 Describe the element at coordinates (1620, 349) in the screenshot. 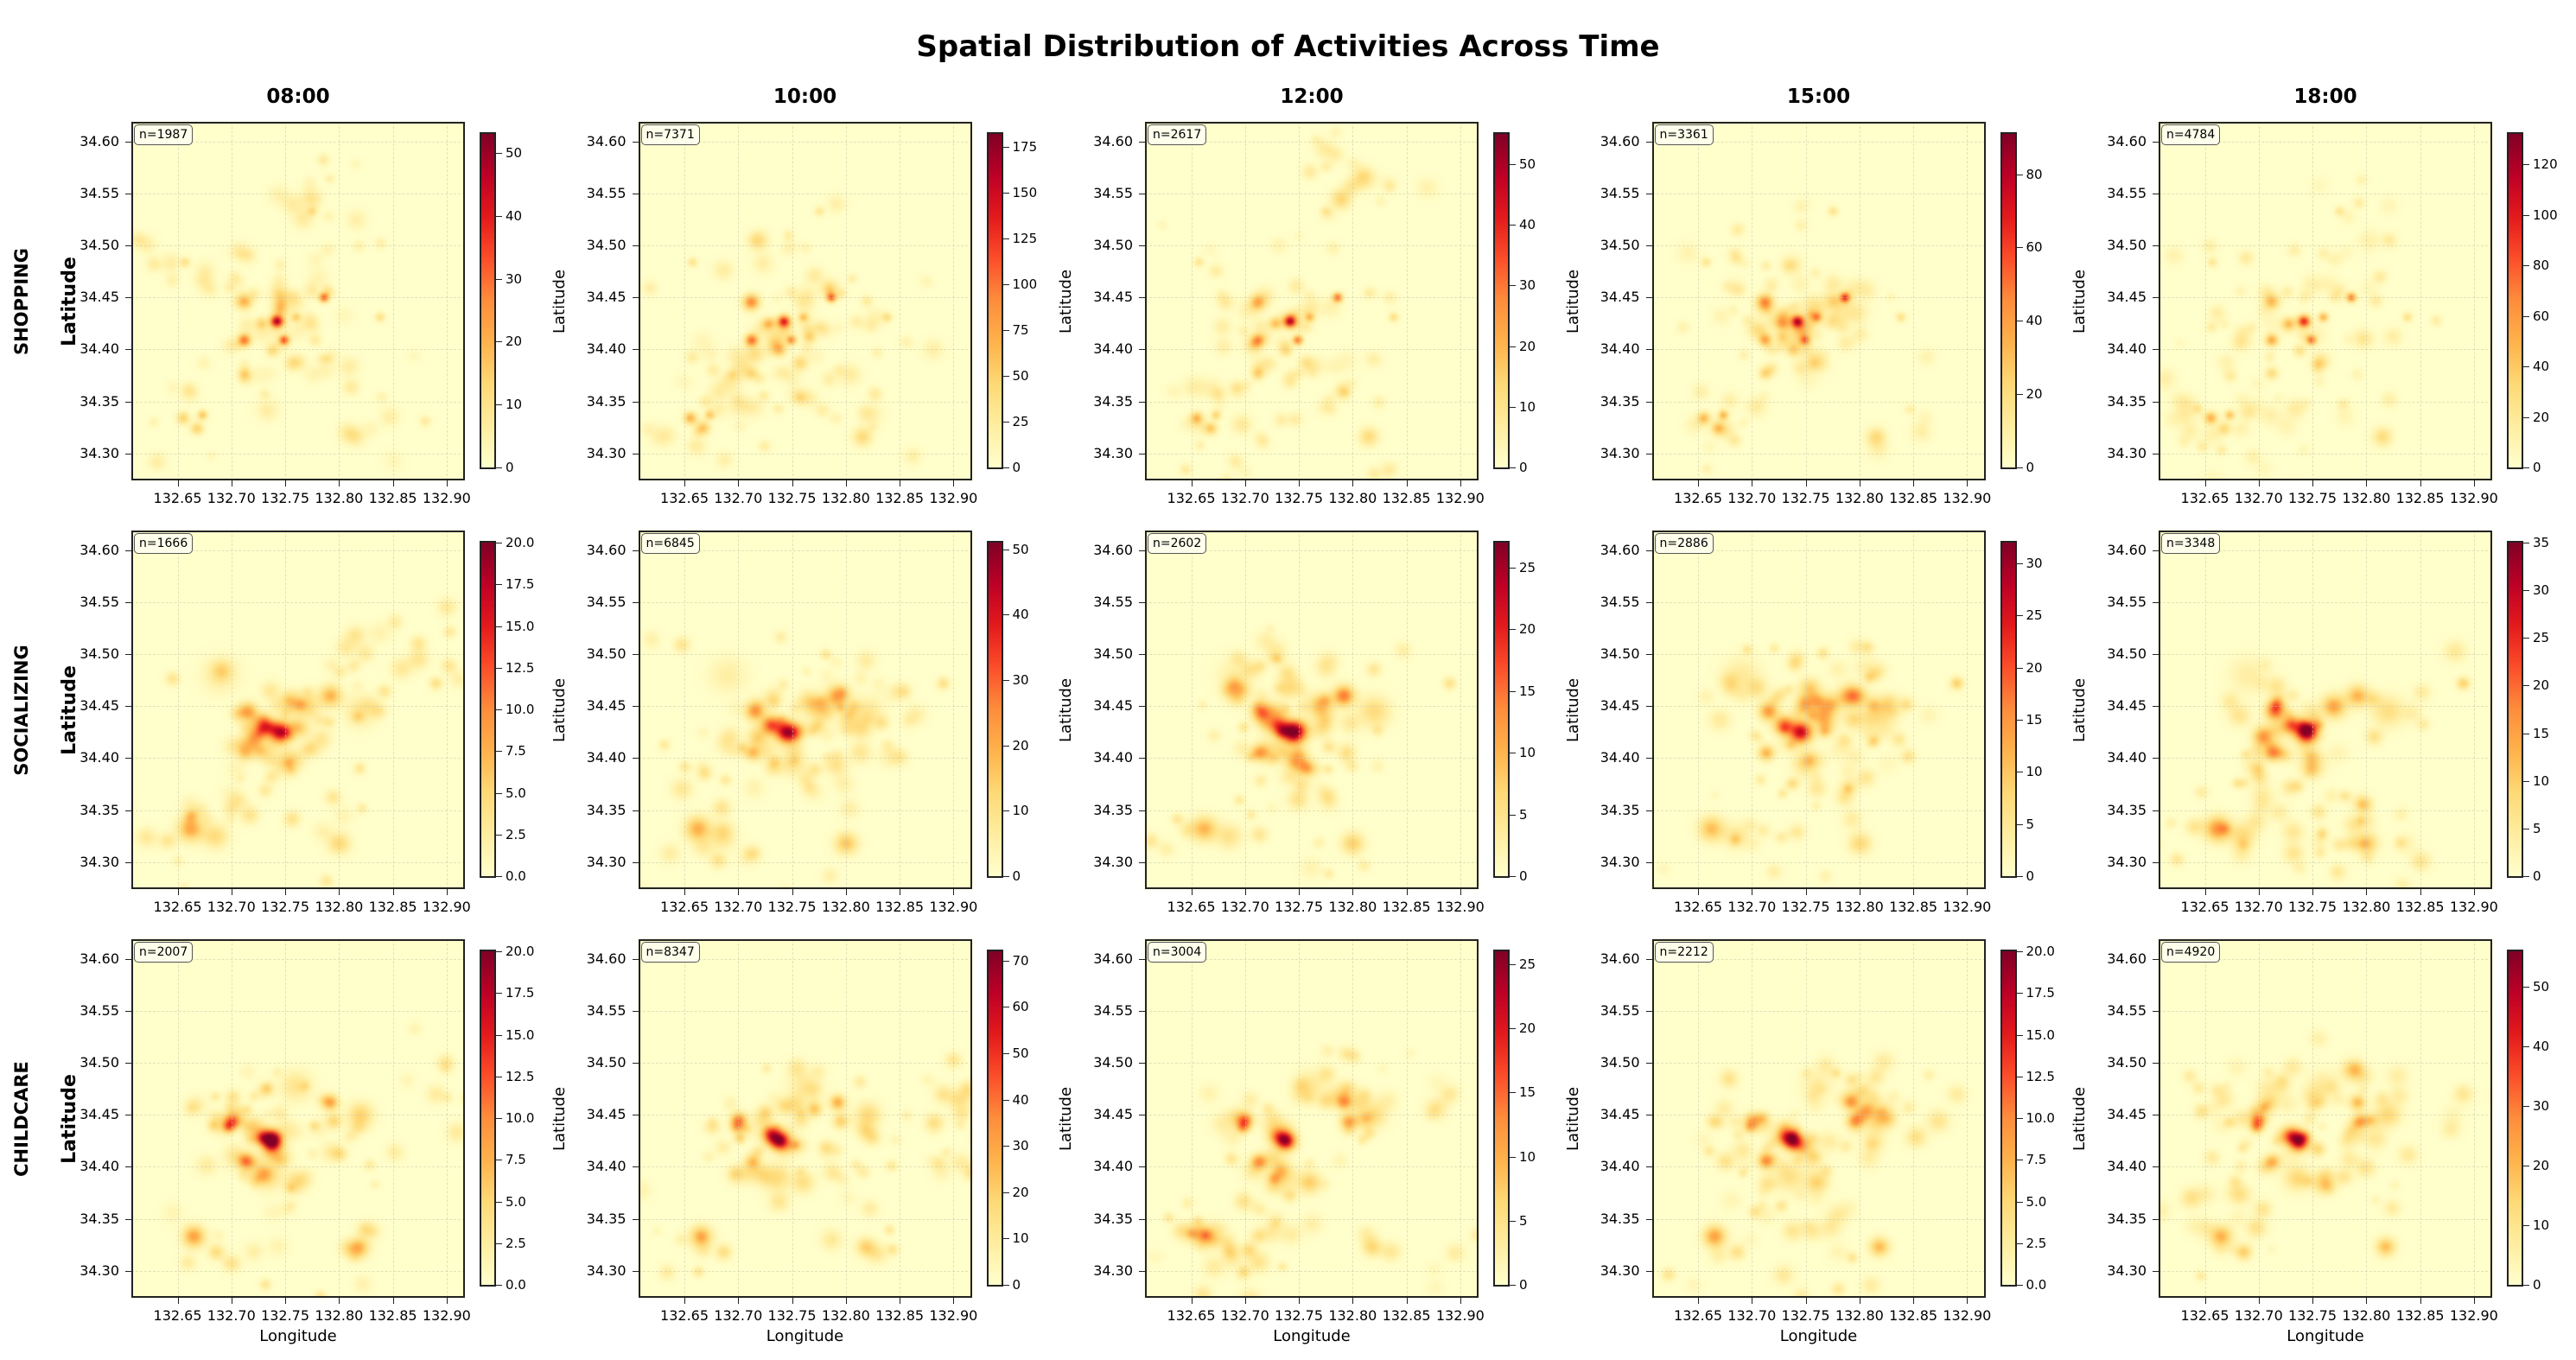

I see `y-tick-label: 34.40` at that location.